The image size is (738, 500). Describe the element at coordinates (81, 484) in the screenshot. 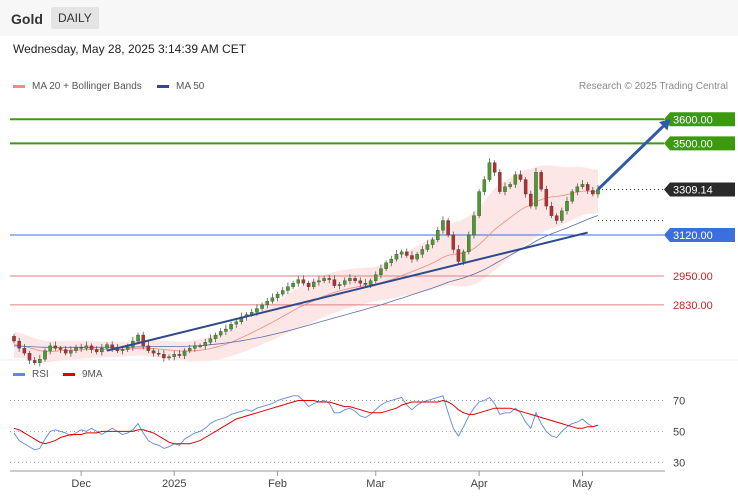

I see `x-tick-label-0: Dec` at that location.